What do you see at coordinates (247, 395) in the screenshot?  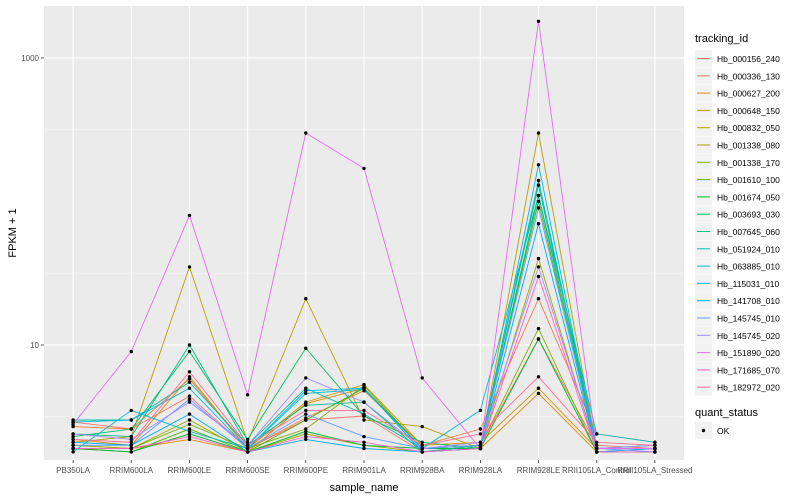 I see `data-point-Hb_151890_020-RRIM600SE` at bounding box center [247, 395].